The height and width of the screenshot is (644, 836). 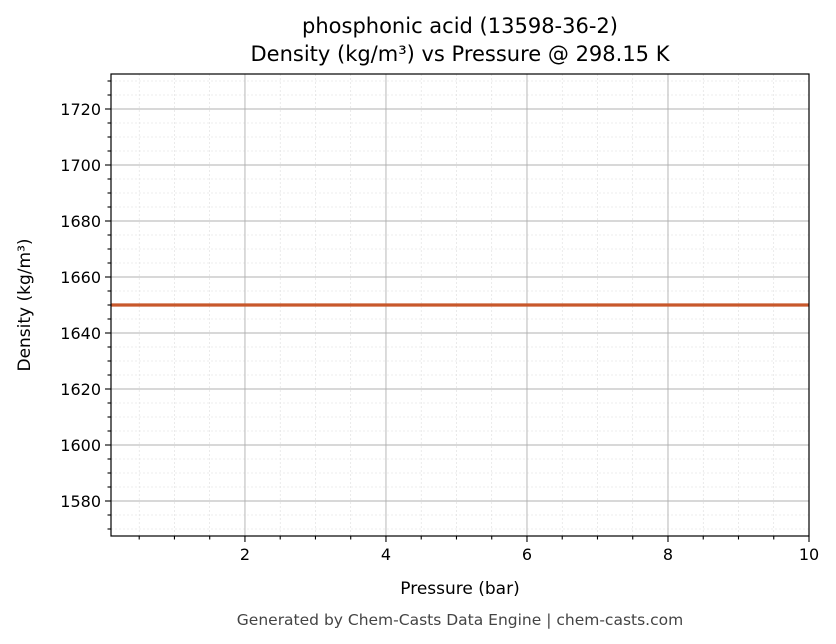 I want to click on y-tick-label: 1620, so click(x=80, y=389).